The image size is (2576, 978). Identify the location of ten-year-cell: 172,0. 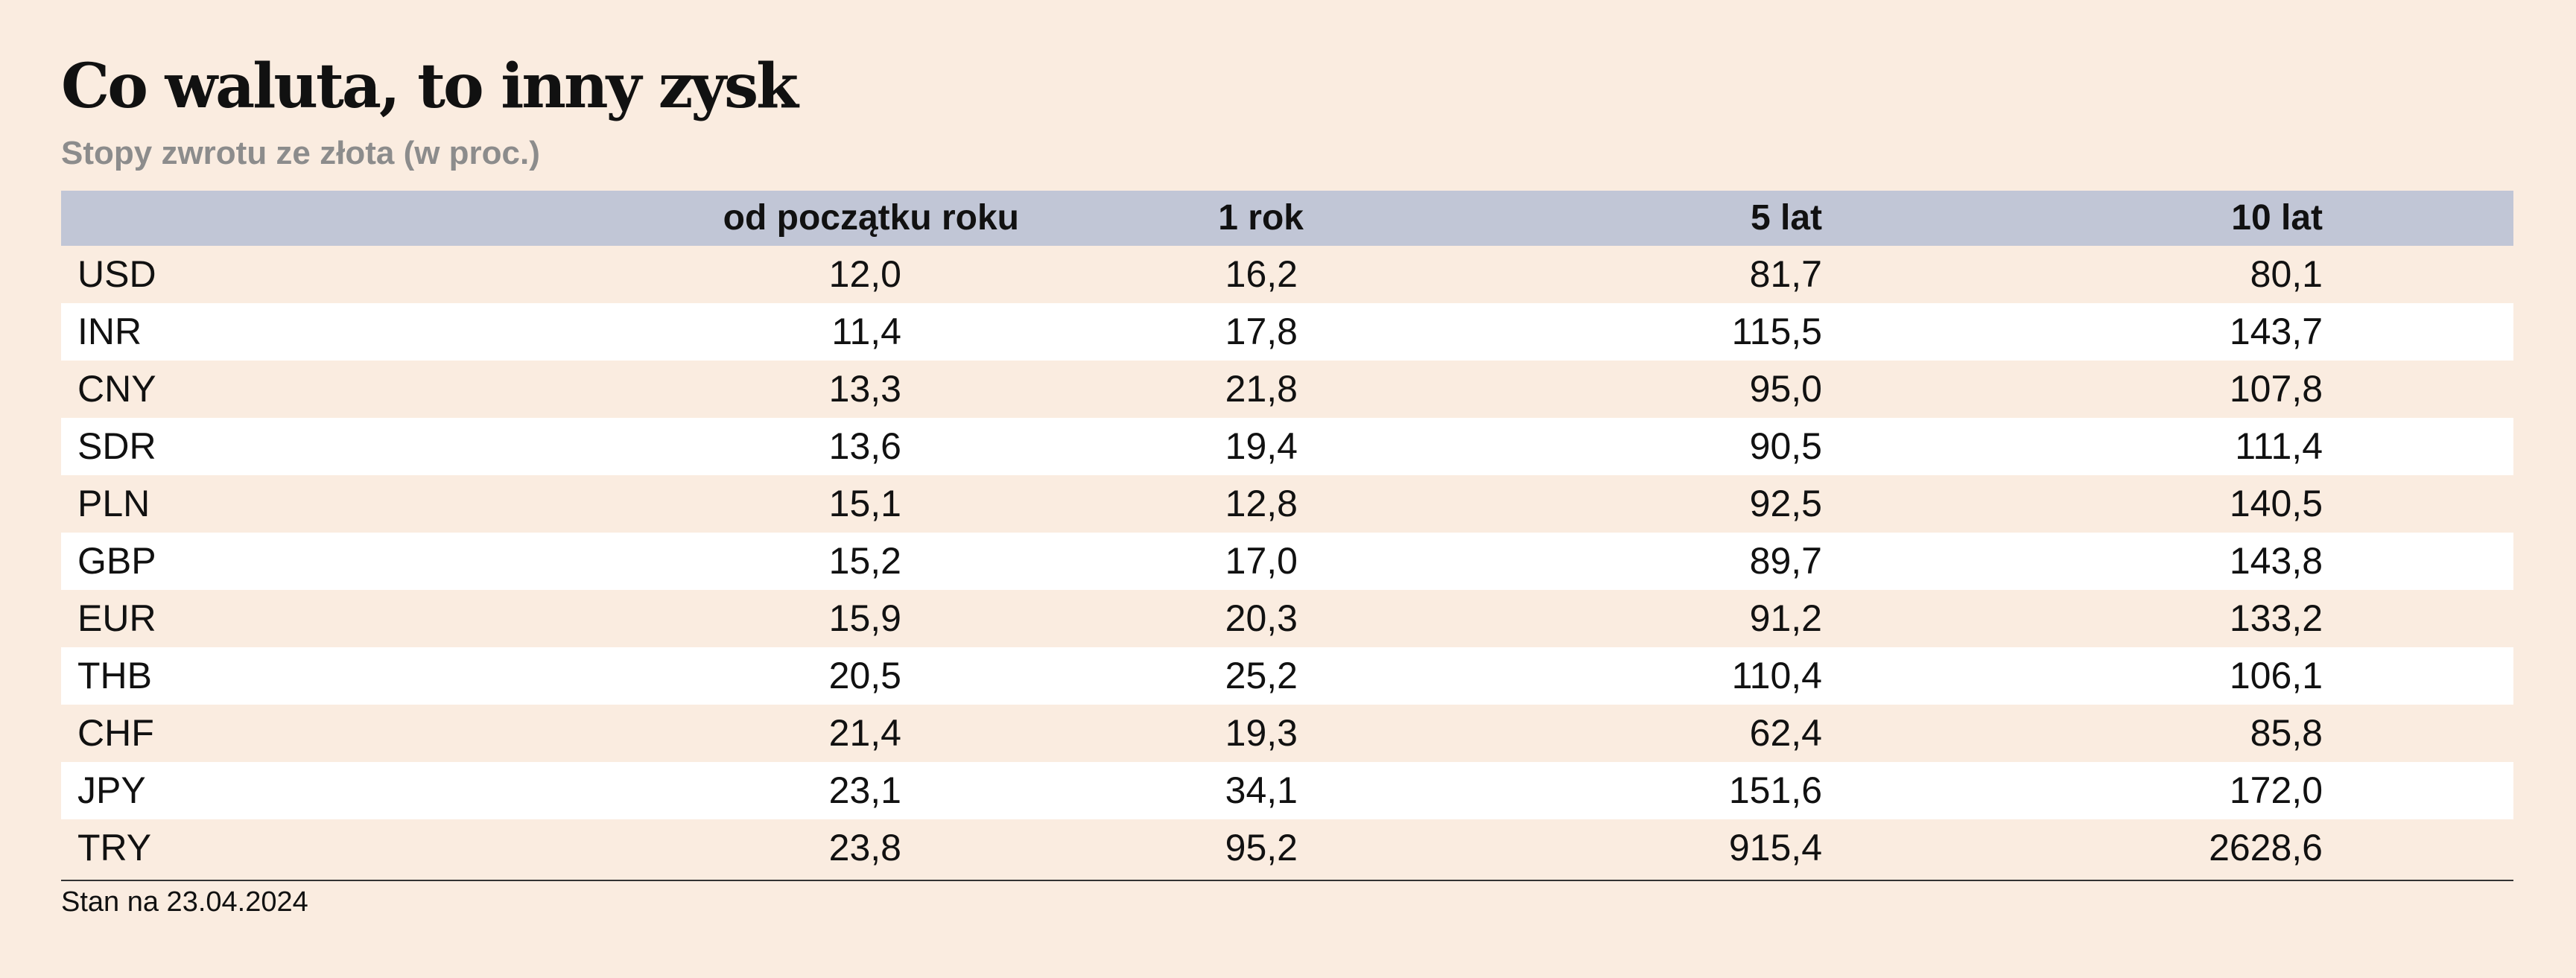
(2276, 790).